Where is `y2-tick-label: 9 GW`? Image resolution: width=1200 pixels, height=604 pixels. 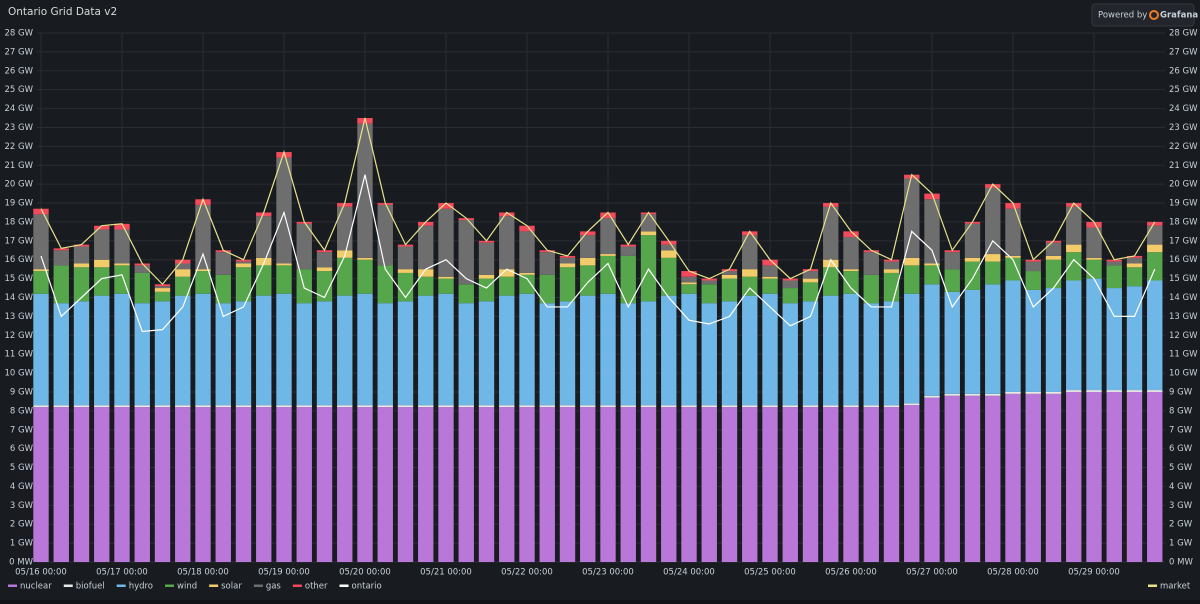 y2-tick-label: 9 GW is located at coordinates (1181, 392).